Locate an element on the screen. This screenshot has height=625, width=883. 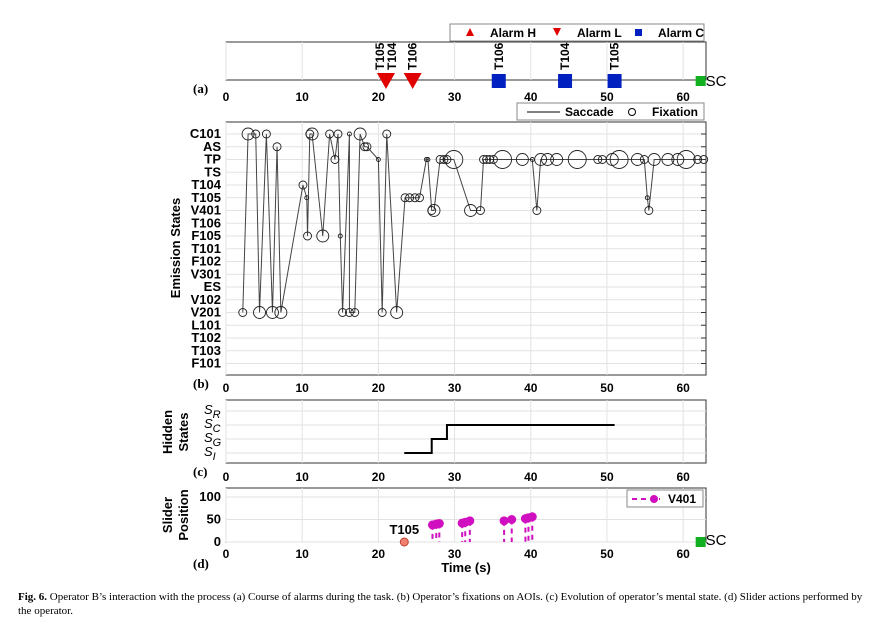
d-sc-marker is located at coordinates (700, 542).